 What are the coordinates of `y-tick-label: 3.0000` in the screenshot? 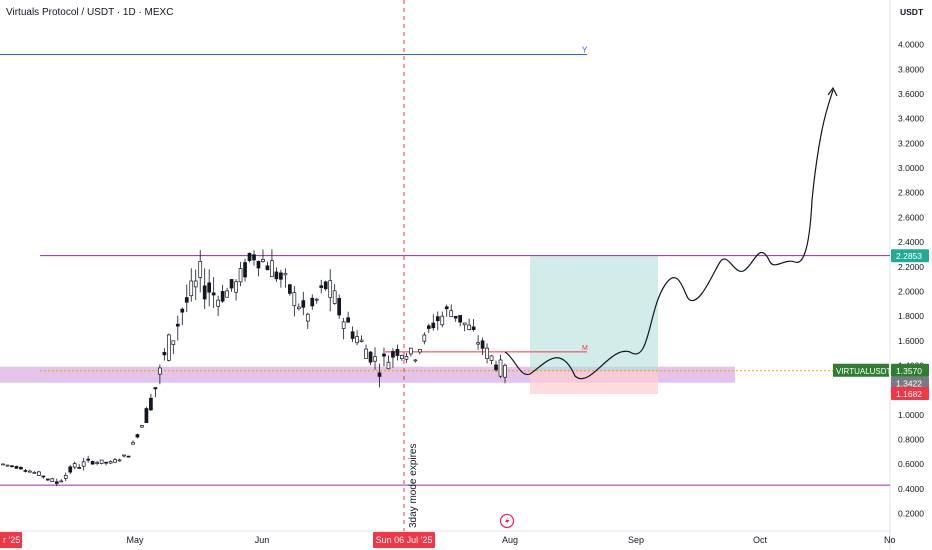 It's located at (911, 168).